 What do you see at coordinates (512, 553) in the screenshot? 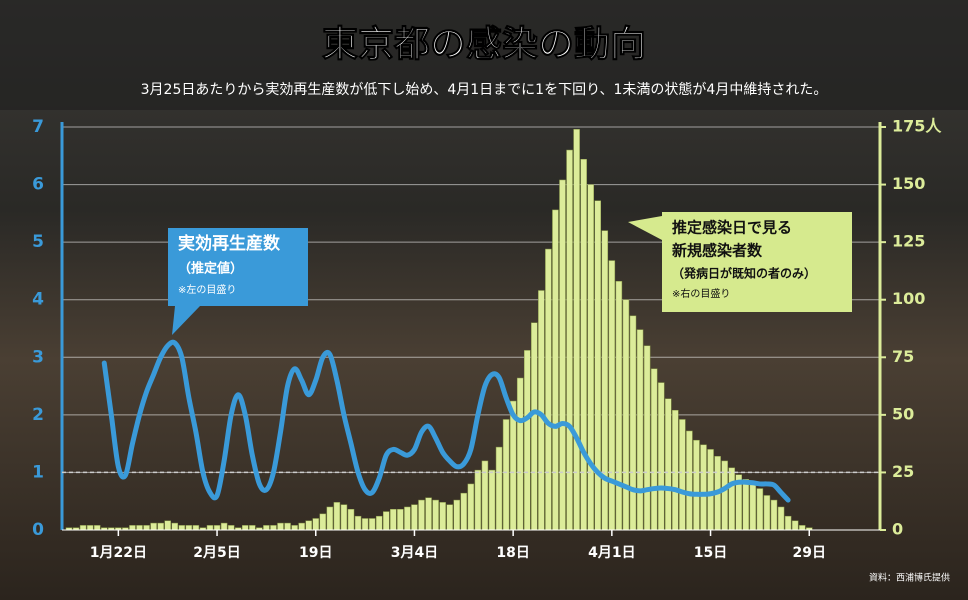
I see `x-tick-label: 18日` at bounding box center [512, 553].